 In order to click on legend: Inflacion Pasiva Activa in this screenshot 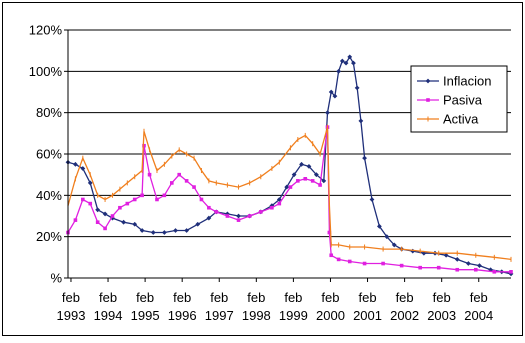, I will do `click(459, 99)`.